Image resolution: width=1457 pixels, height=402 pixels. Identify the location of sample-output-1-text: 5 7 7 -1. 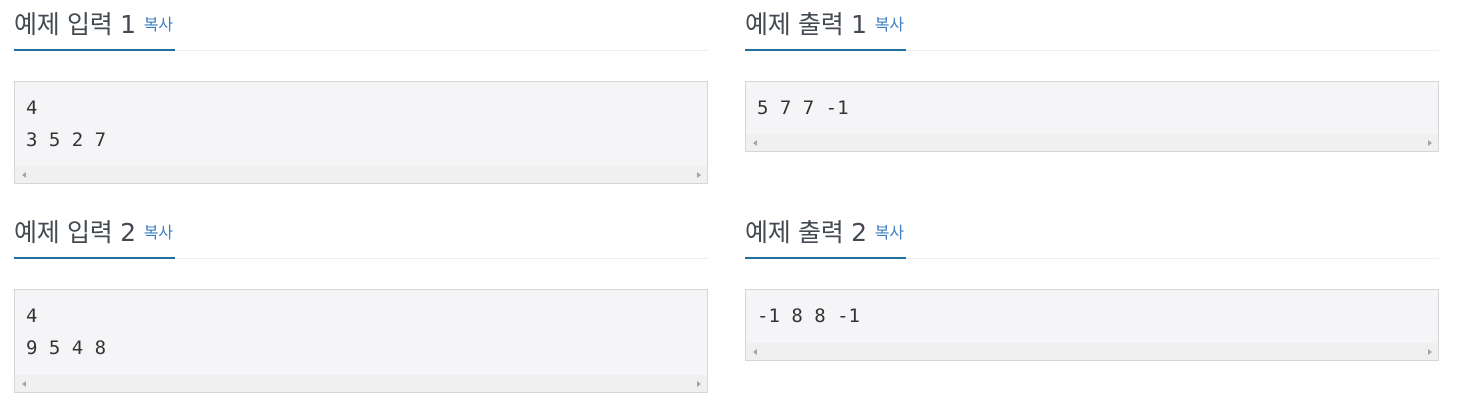
(1092, 103).